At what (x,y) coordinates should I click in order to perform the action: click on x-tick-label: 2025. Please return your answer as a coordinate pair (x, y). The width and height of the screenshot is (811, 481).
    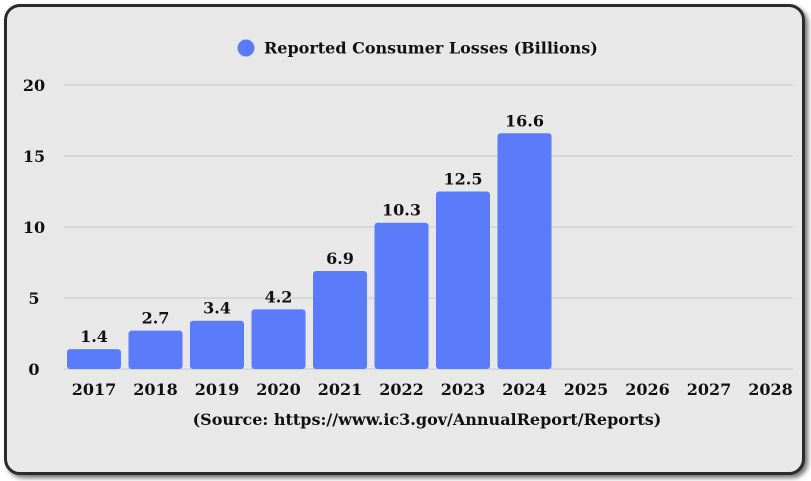
    Looking at the image, I should click on (586, 389).